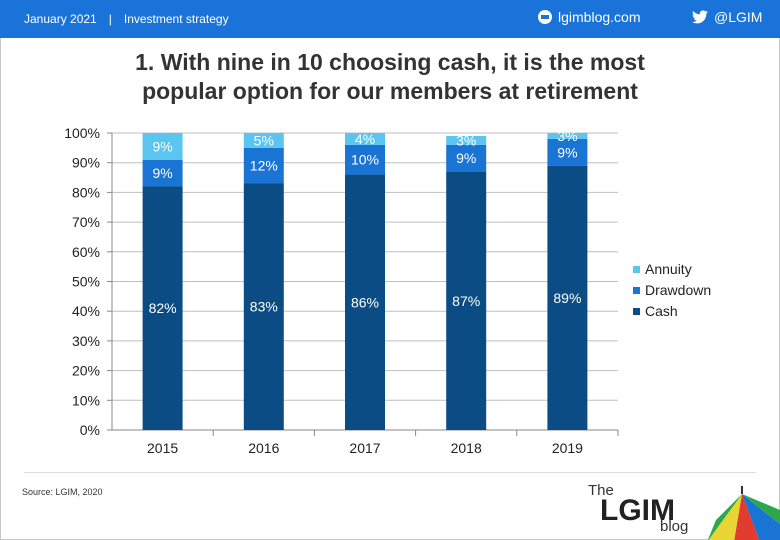  I want to click on y-tick-label: 40%, so click(86, 311).